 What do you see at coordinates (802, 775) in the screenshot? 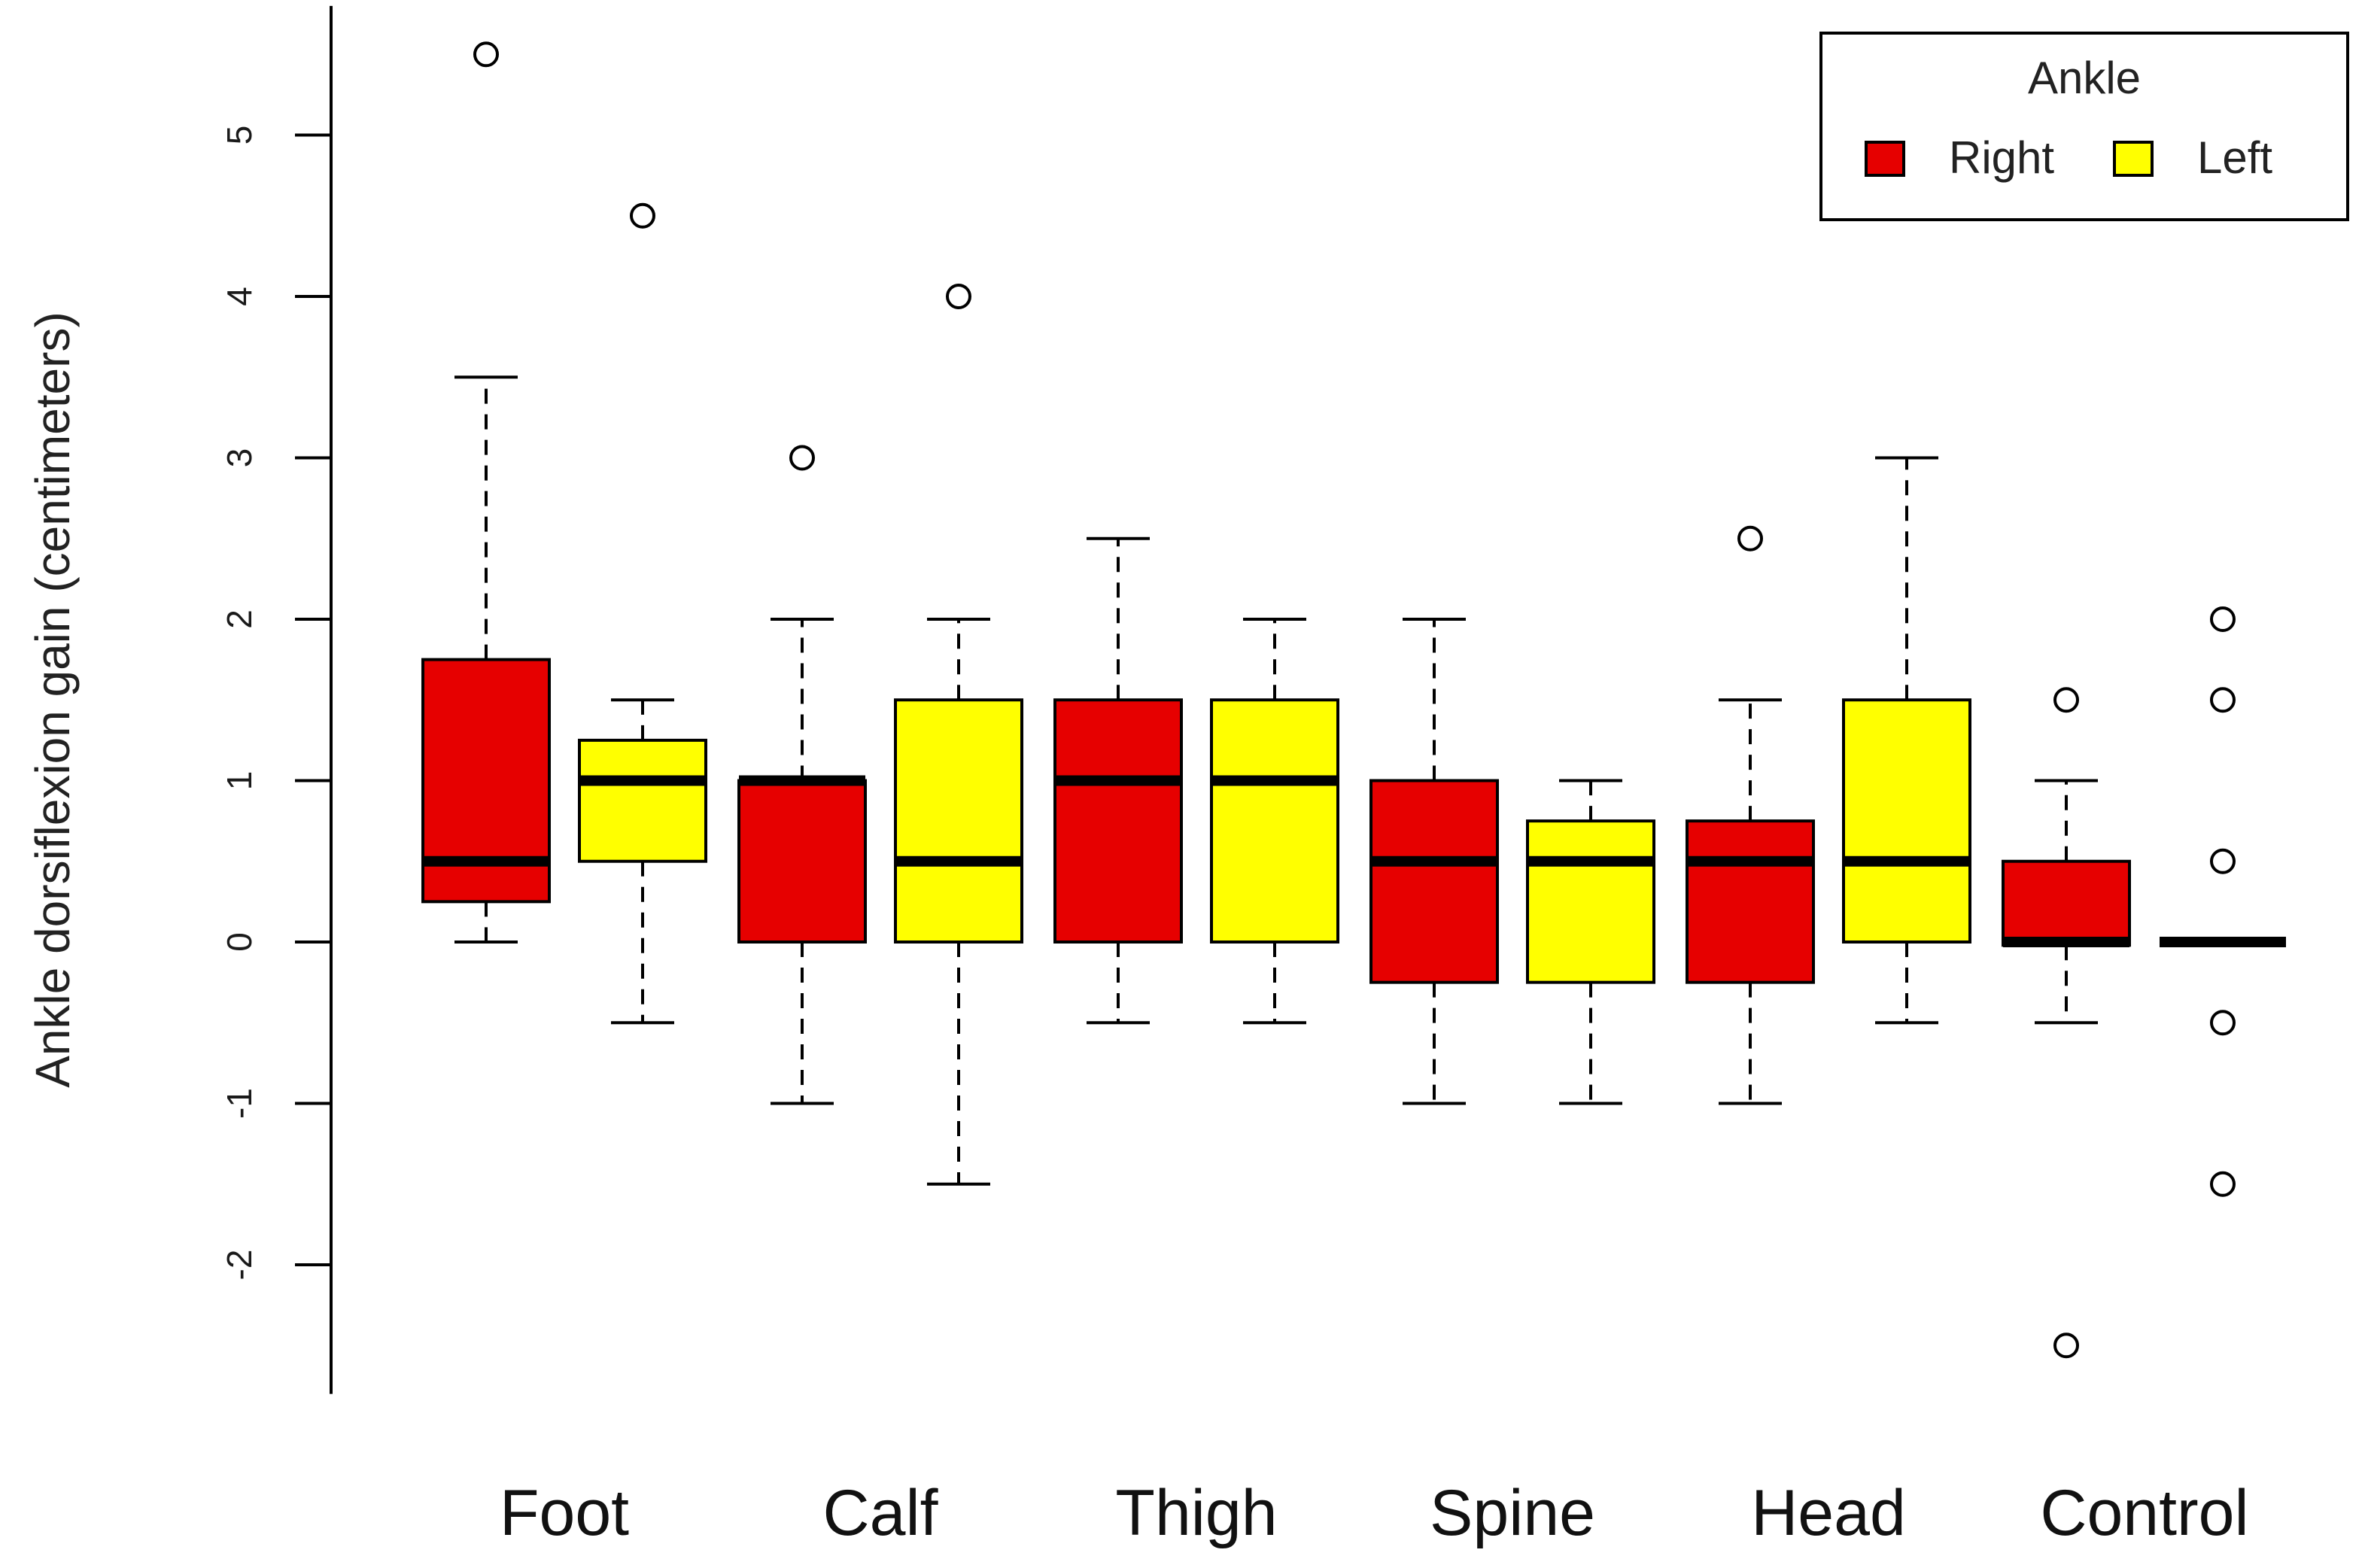
I see `box-right-calf` at bounding box center [802, 775].